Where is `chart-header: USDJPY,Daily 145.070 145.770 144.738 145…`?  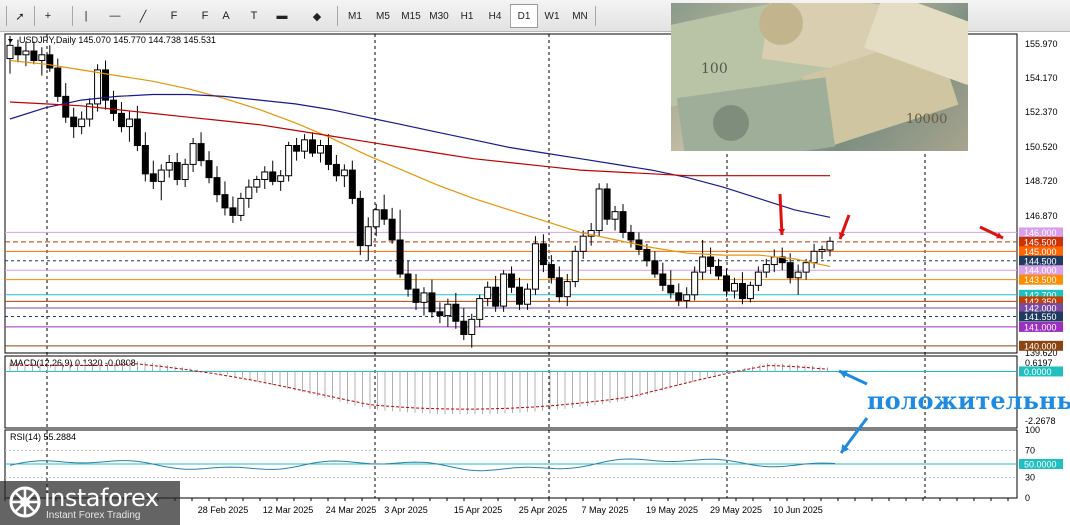 chart-header: USDJPY,Daily 145.070 145.770 144.738 145… is located at coordinates (117, 40).